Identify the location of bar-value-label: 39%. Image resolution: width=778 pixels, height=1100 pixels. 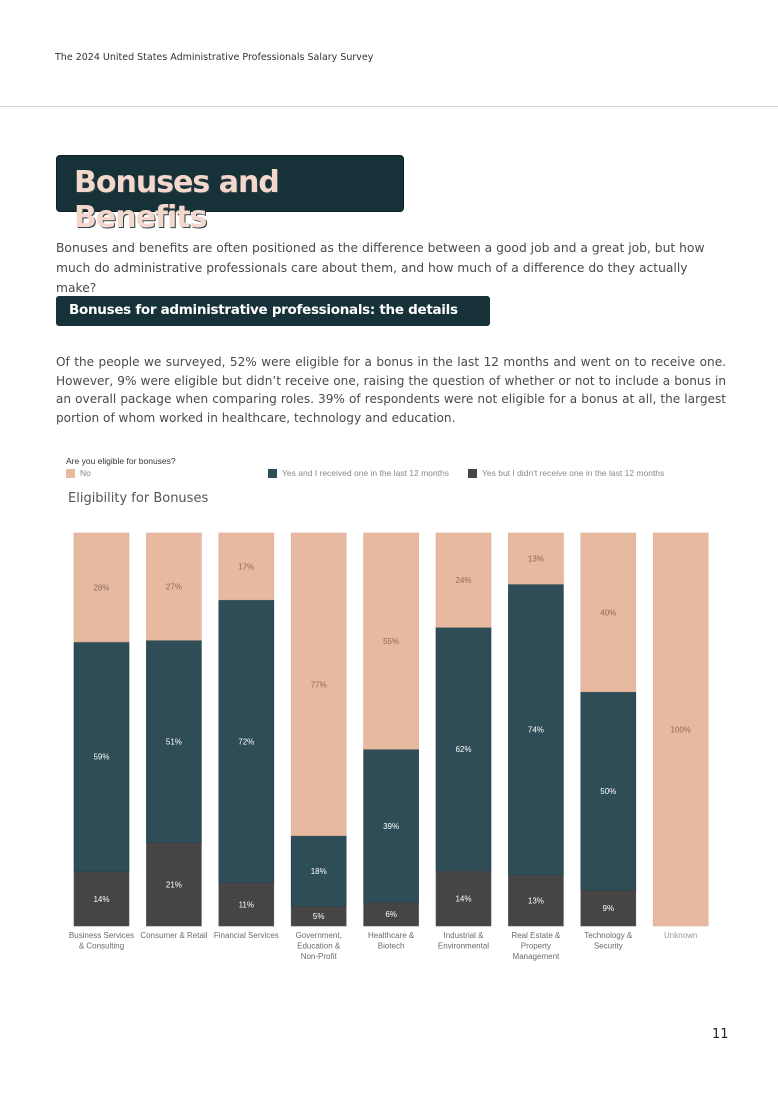
(391, 826).